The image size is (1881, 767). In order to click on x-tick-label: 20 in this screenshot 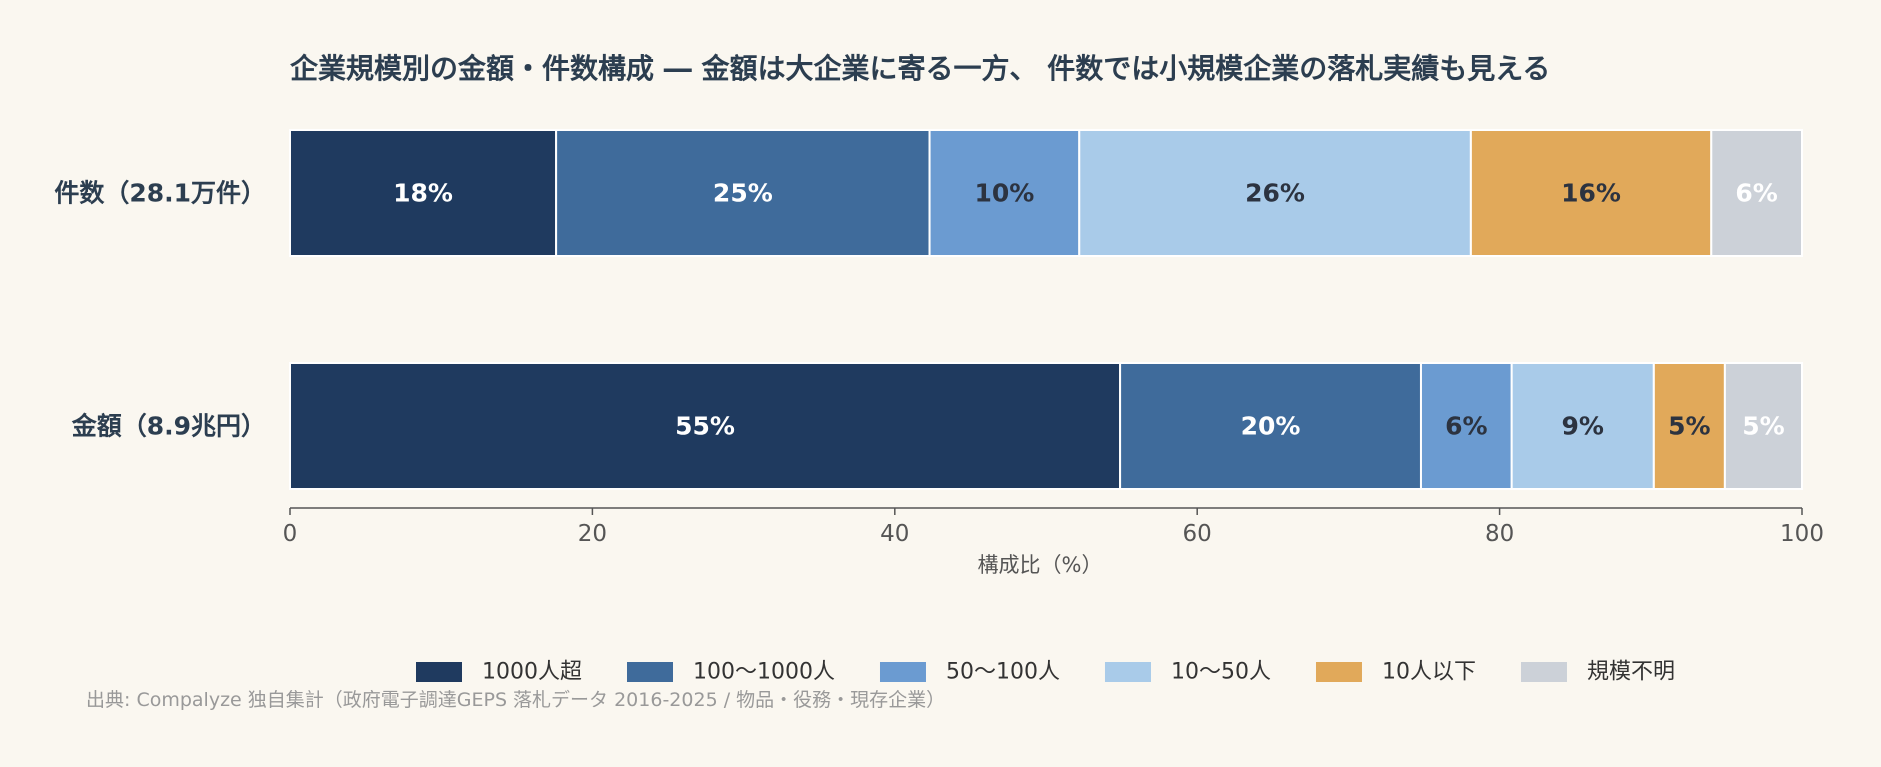, I will do `click(592, 534)`.